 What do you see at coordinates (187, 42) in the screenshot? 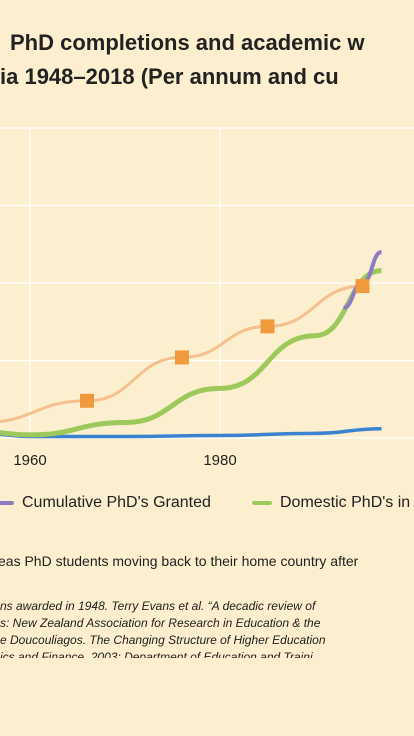
I see `chart-title-line1: PhD completions and academic w` at bounding box center [187, 42].